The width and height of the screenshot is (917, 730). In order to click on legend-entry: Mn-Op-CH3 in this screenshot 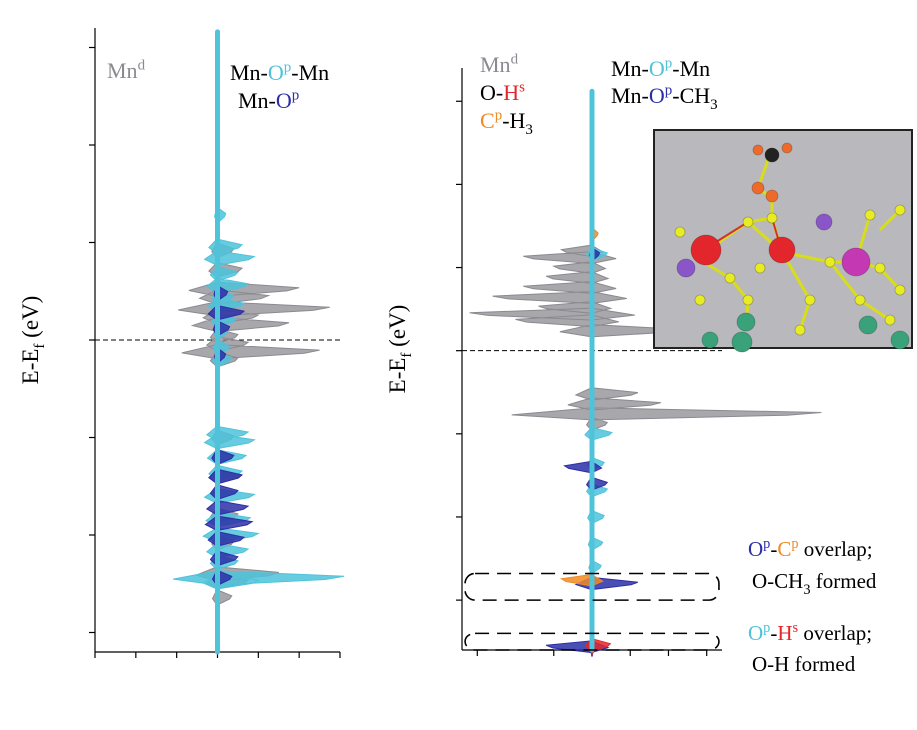, I will do `click(664, 98)`.